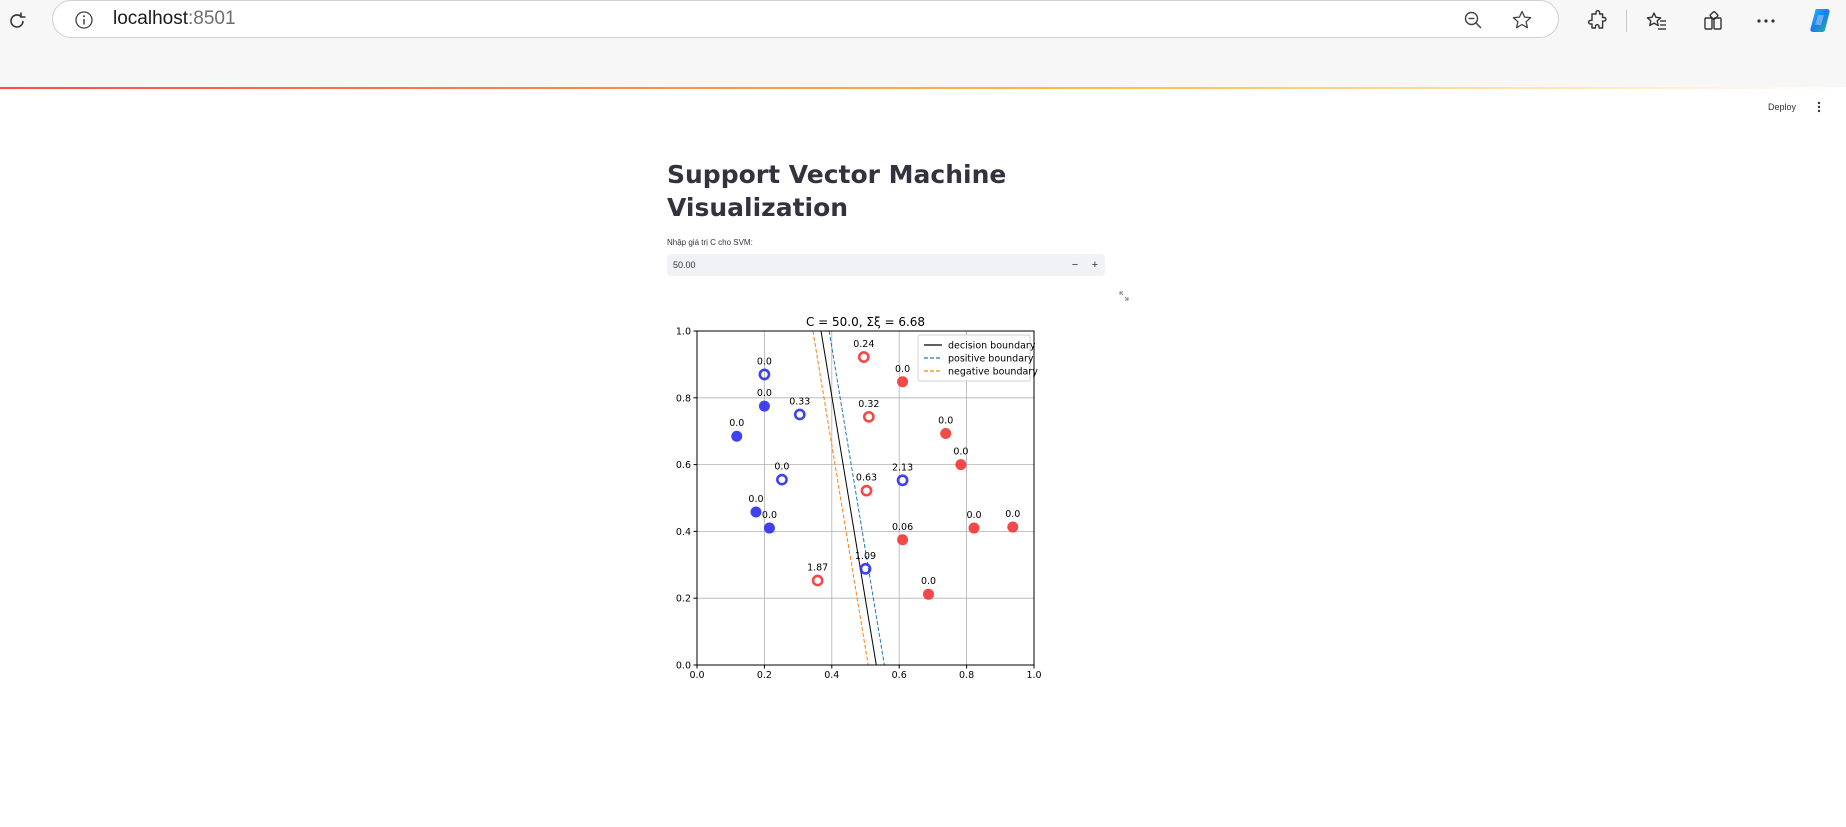 The image size is (1846, 827). I want to click on main-menu-icon, so click(1819, 107).